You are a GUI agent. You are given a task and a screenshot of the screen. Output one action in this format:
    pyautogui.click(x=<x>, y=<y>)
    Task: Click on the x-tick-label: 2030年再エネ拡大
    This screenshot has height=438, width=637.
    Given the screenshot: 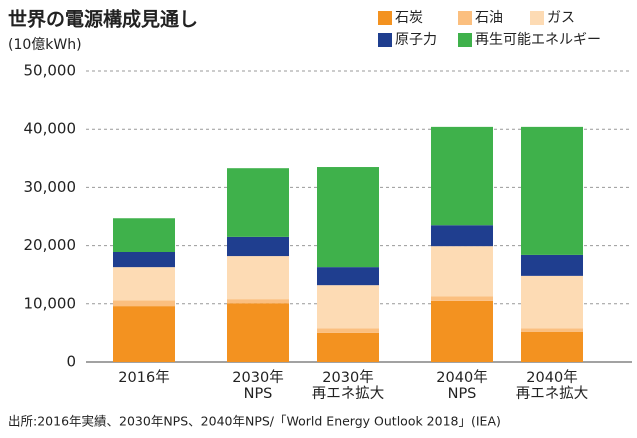 What is the action you would take?
    pyautogui.click(x=348, y=385)
    